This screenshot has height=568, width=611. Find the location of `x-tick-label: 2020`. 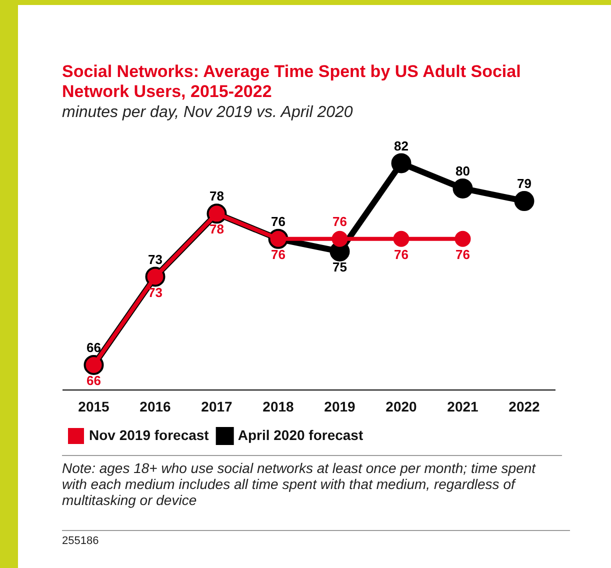

x-tick-label: 2020 is located at coordinates (402, 406).